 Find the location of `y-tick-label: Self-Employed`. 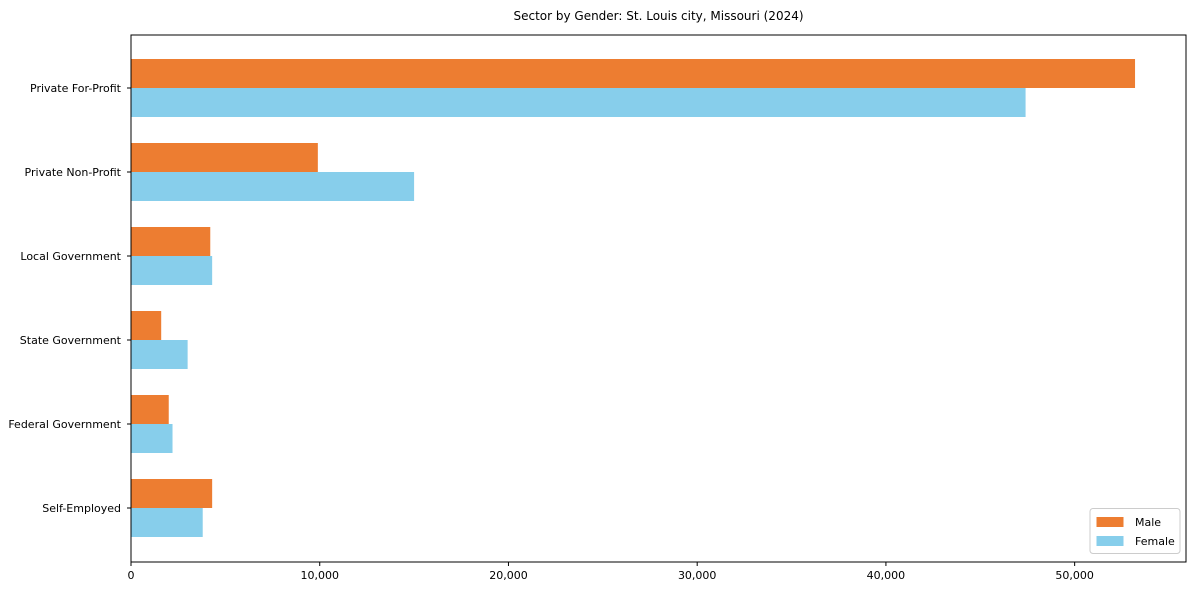

y-tick-label: Self-Employed is located at coordinates (81, 508).